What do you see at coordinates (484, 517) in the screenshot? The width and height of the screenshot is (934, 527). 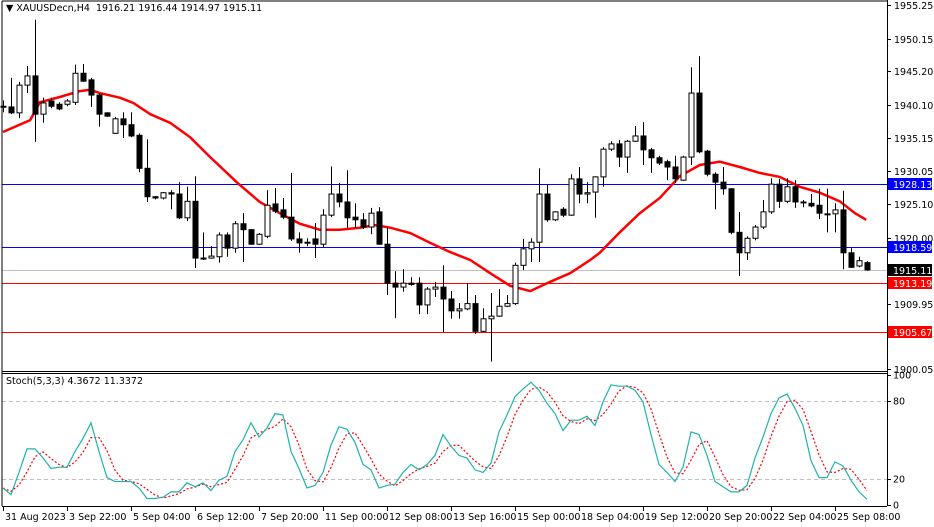 I see `time-tick-label: 13 Sep 16:00` at bounding box center [484, 517].